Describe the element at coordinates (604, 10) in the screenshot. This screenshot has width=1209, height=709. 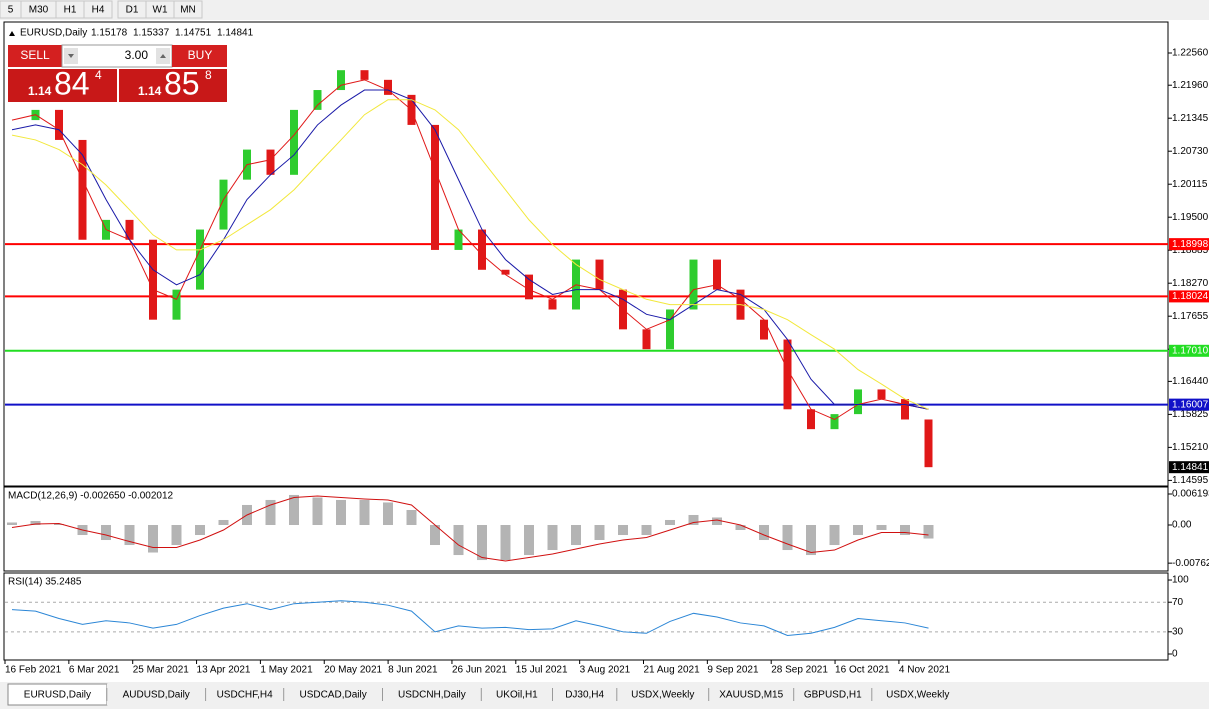
I see `toolbar` at that location.